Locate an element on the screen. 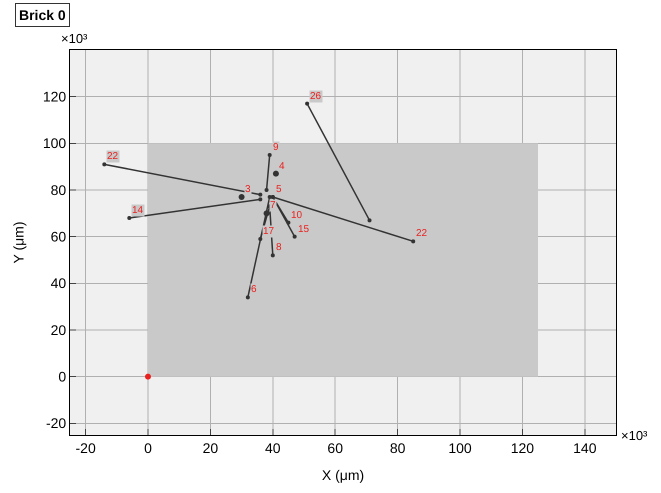 The image size is (661, 493). annotation: 5 is located at coordinates (279, 189).